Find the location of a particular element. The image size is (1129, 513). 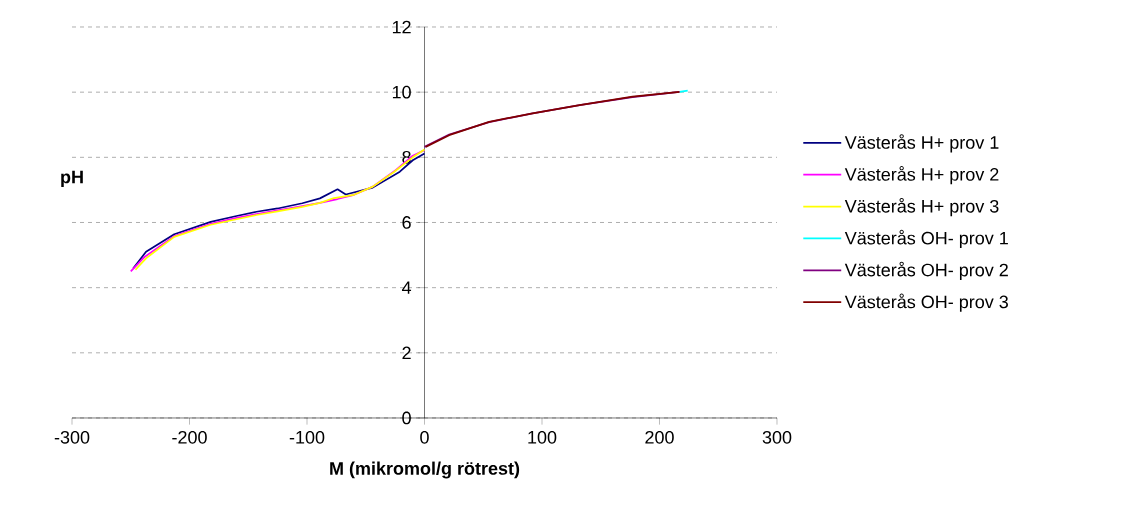

y-tick-label: 4 is located at coordinates (406, 287).